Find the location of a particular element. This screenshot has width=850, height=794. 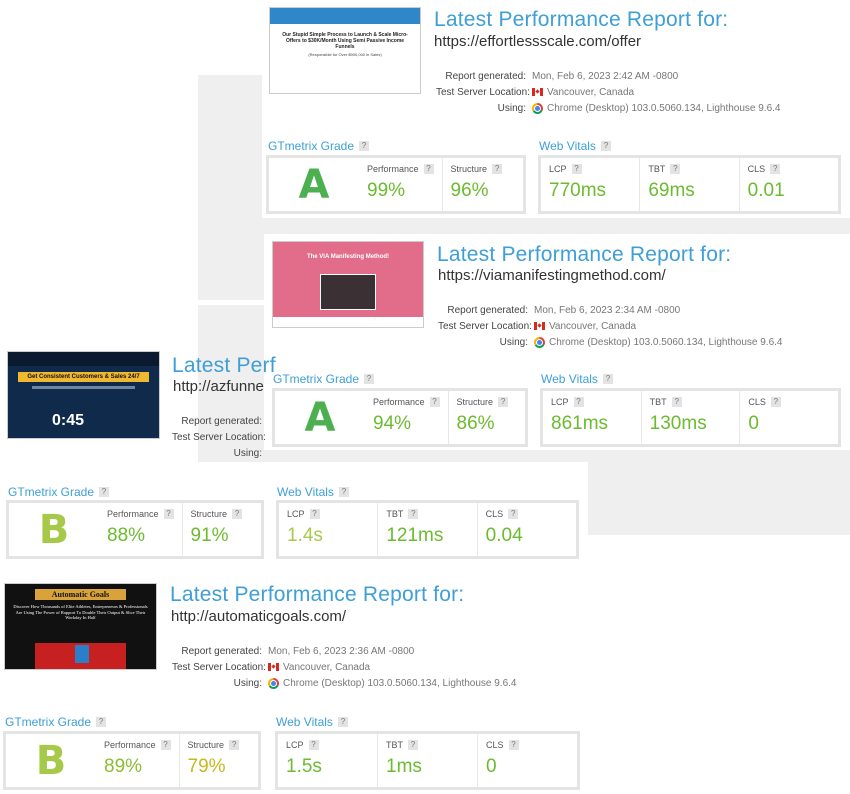

lcp-value: 1.4s is located at coordinates (305, 535).